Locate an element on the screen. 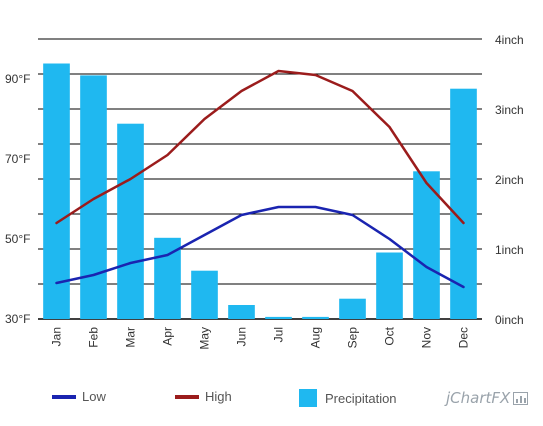 The height and width of the screenshot is (426, 543). right-tick-label: 3inch is located at coordinates (509, 110).